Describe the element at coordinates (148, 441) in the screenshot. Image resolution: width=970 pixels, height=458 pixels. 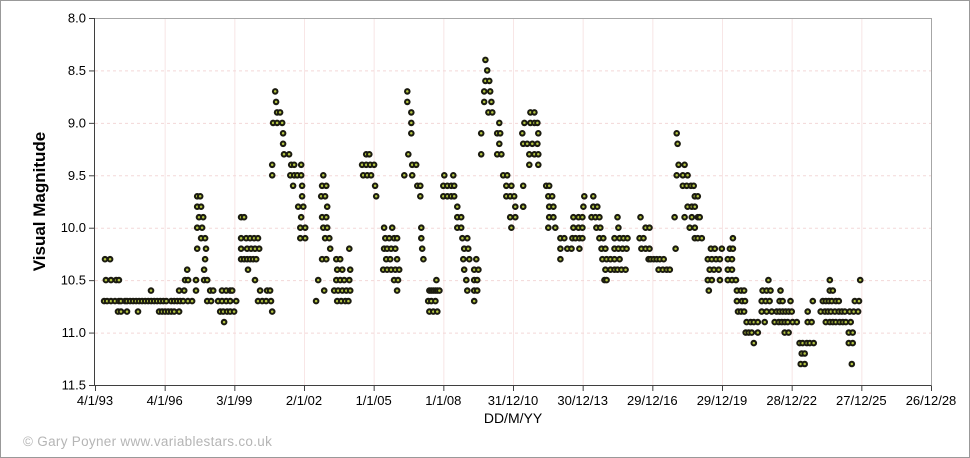
I see `copyright-text: © Gary Poyner www.variablestars.co.uk` at that location.